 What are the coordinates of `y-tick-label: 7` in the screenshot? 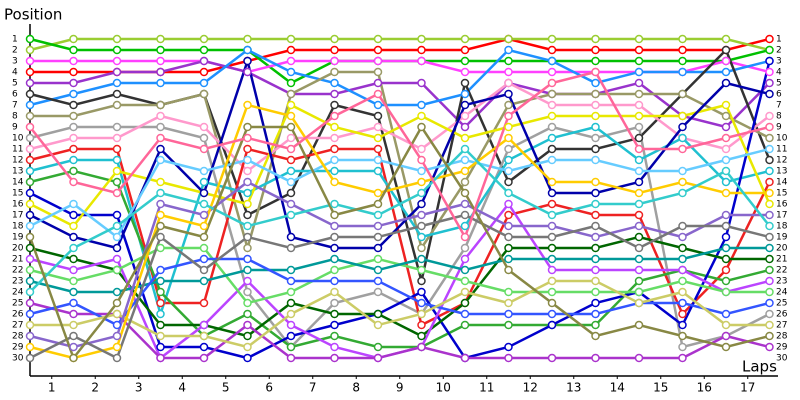 It's located at (15, 106).